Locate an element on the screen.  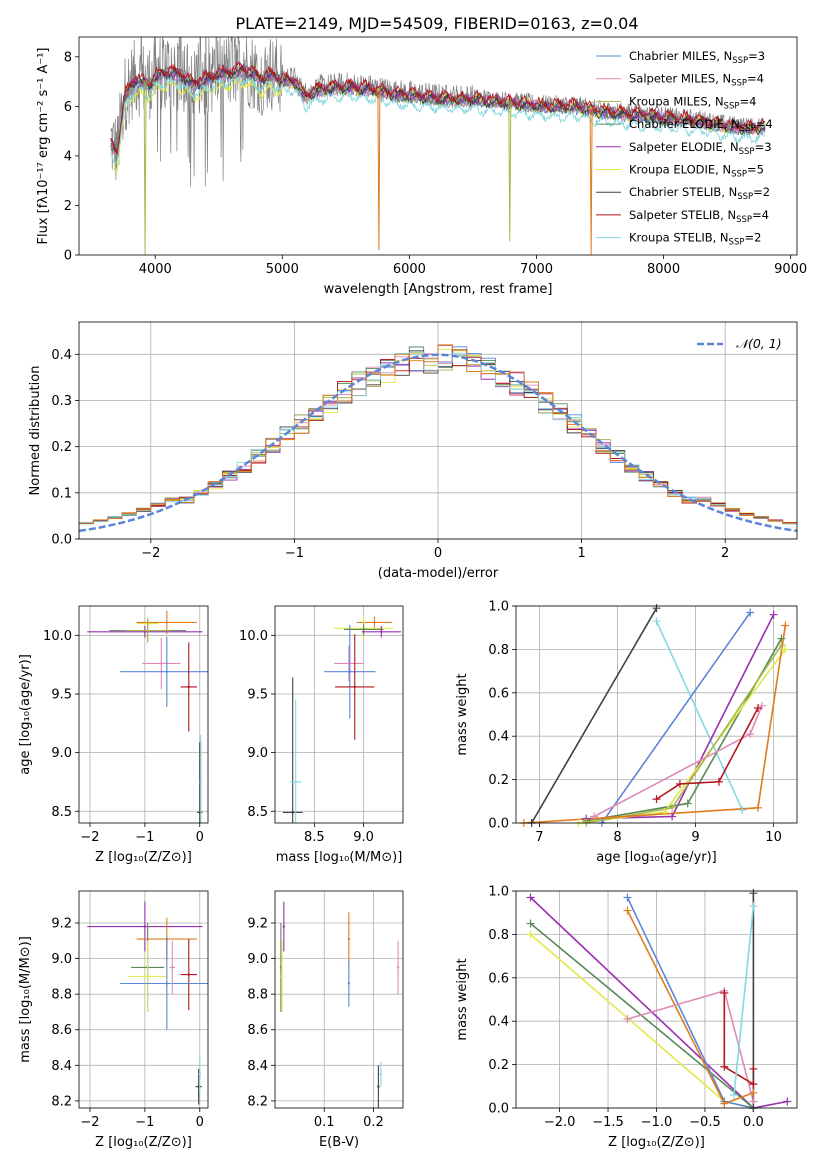
legend-label: Salpeter MILES, NSSP=4 is located at coordinates (696, 80).